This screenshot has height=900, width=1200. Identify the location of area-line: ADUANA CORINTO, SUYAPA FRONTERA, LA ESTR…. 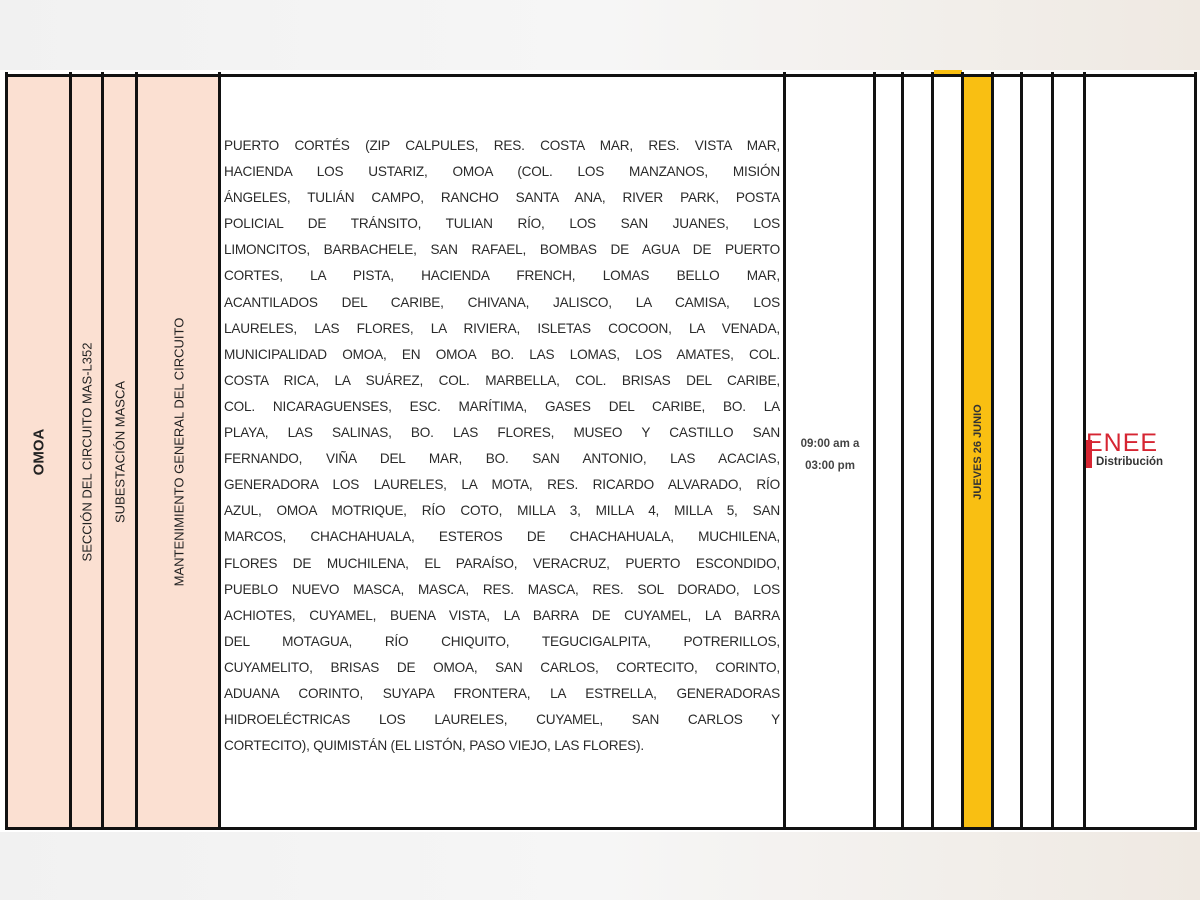
(502, 693).